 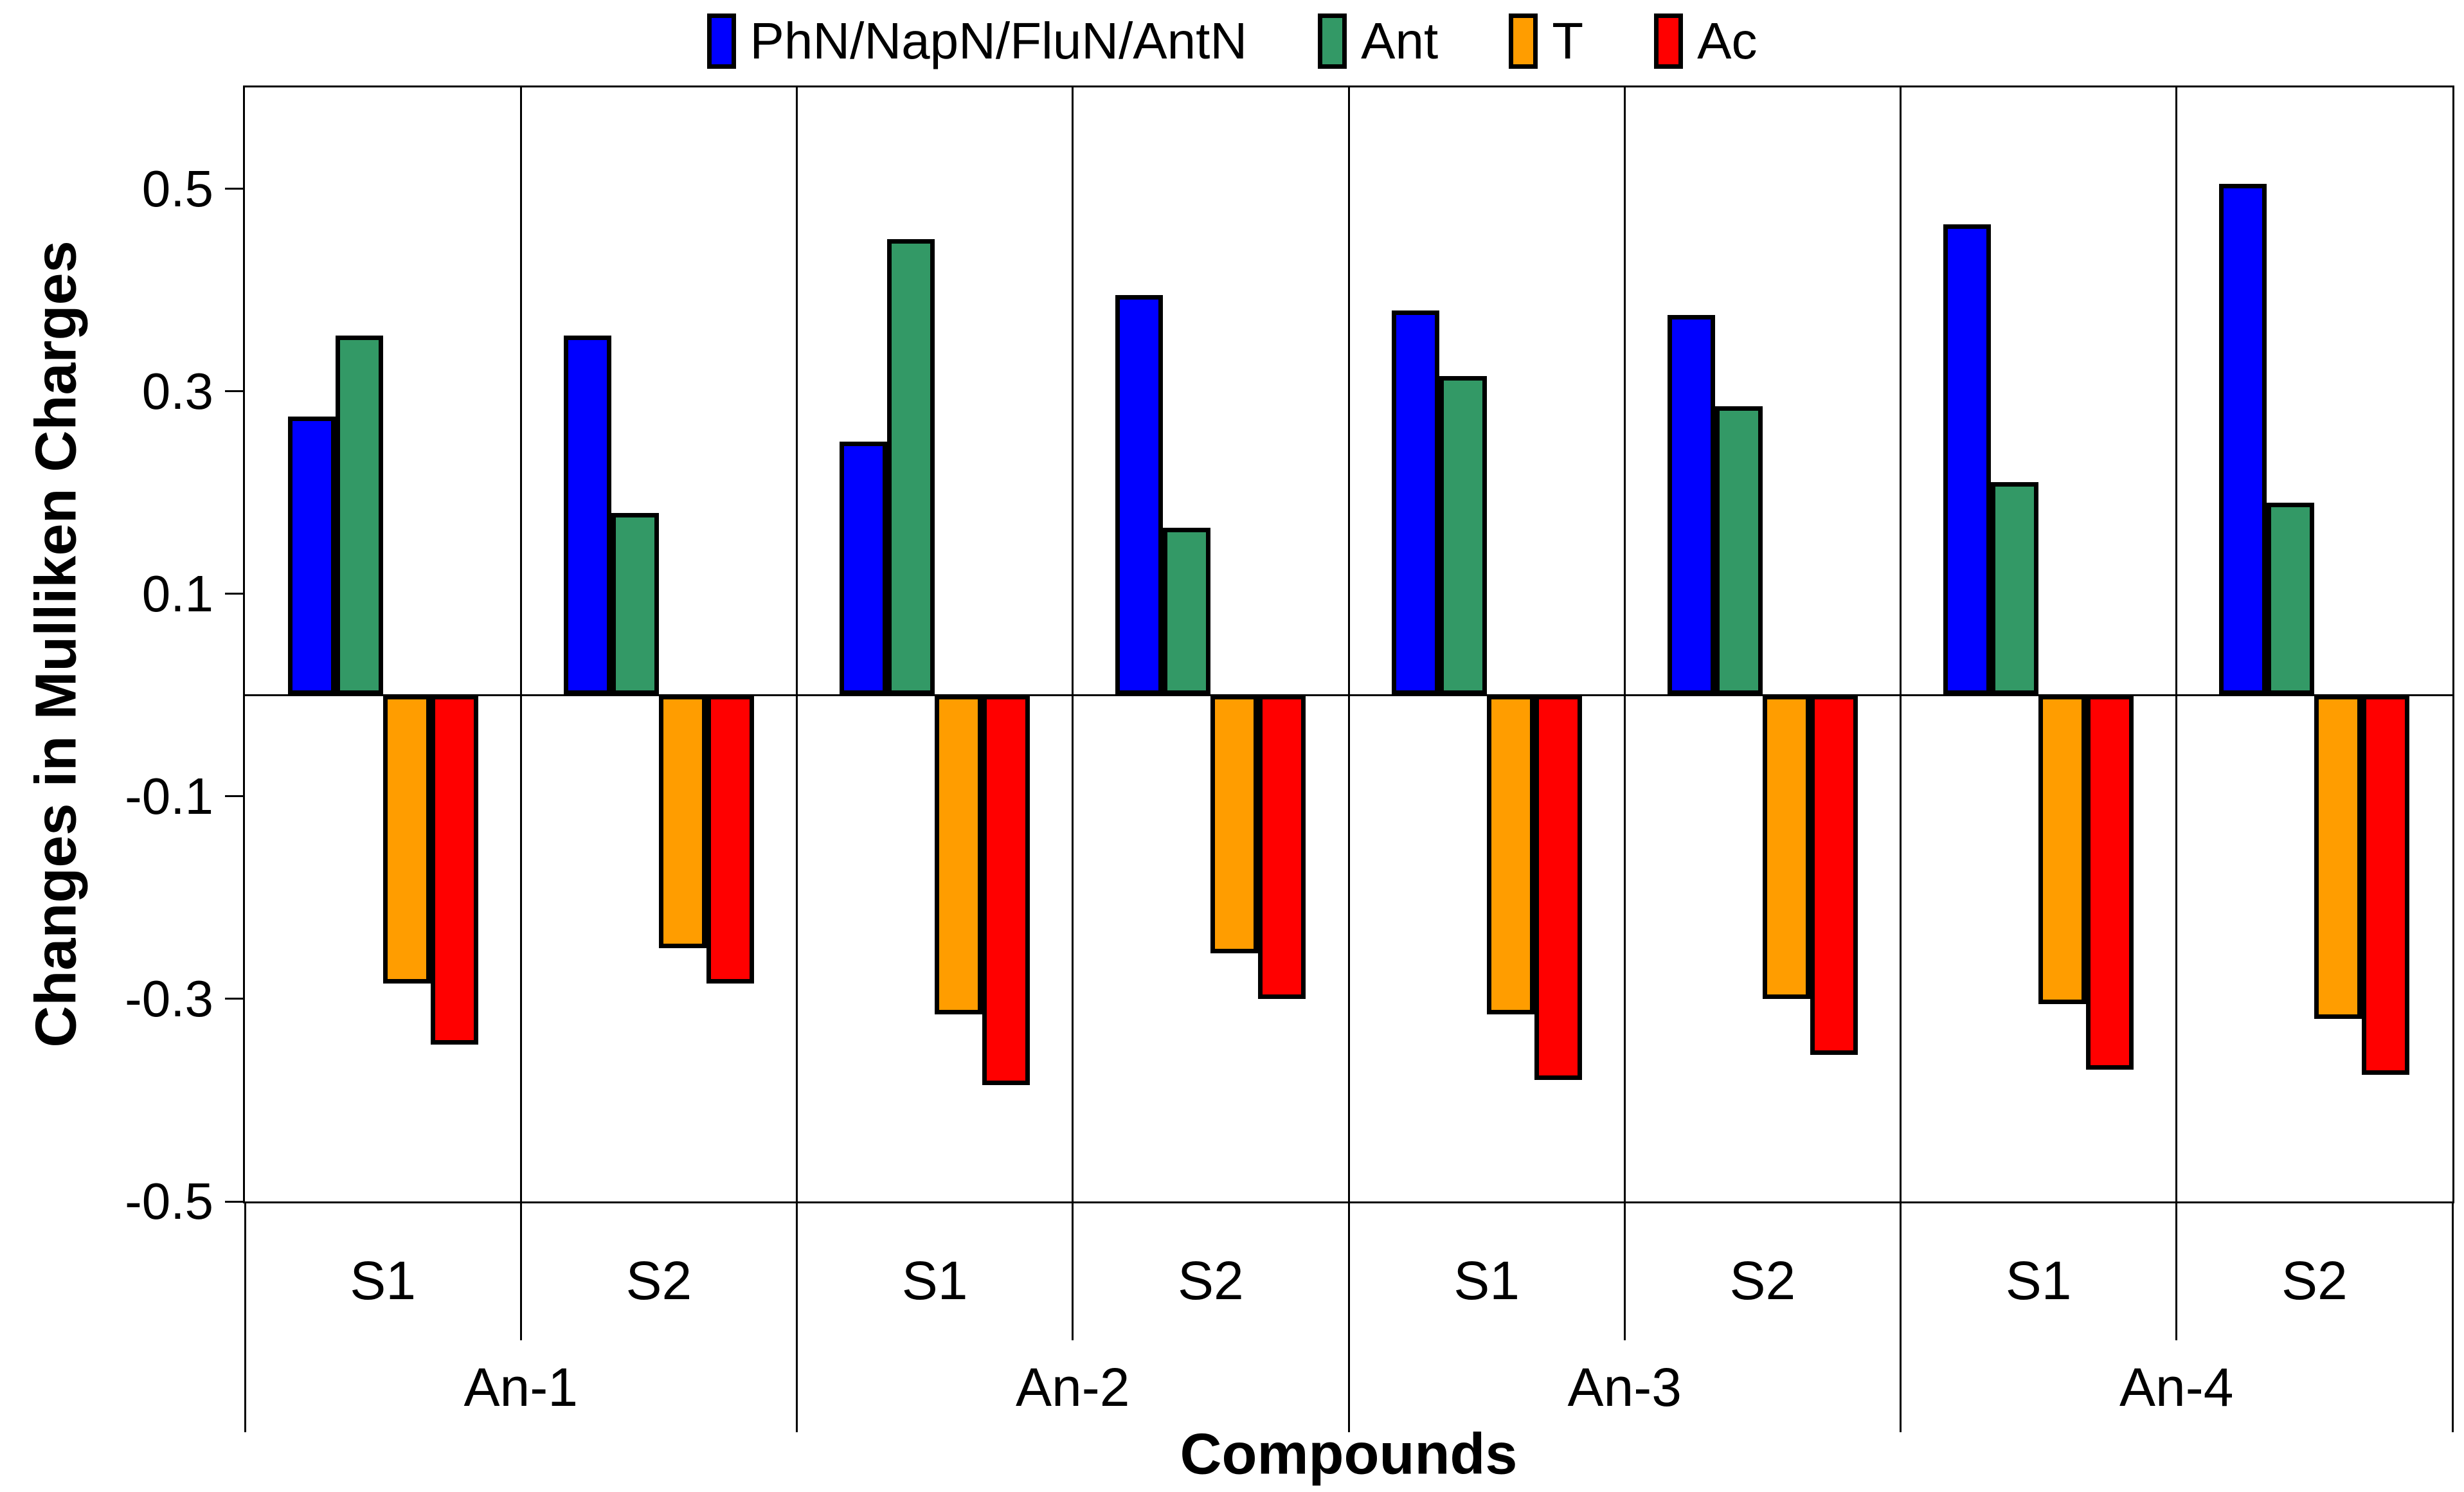 I want to click on y-tick-label: 0.5, so click(x=177, y=188).